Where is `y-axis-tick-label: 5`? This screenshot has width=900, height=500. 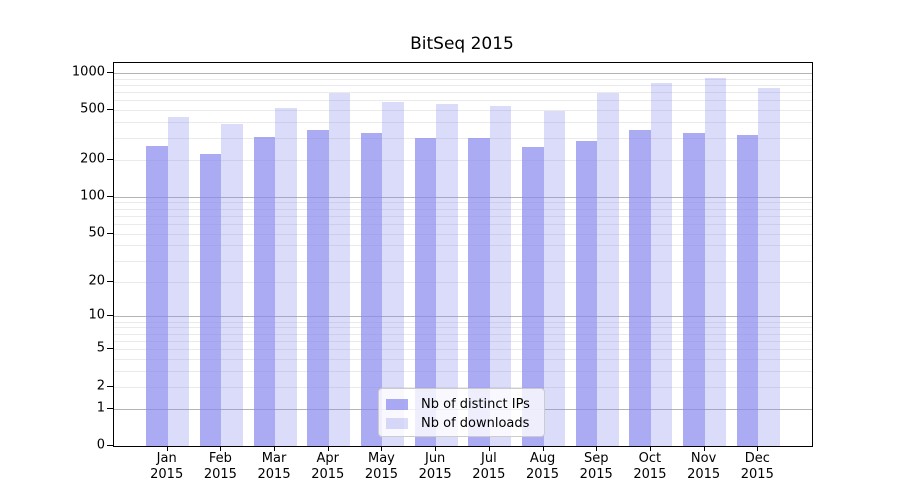 y-axis-tick-label: 5 is located at coordinates (100, 348).